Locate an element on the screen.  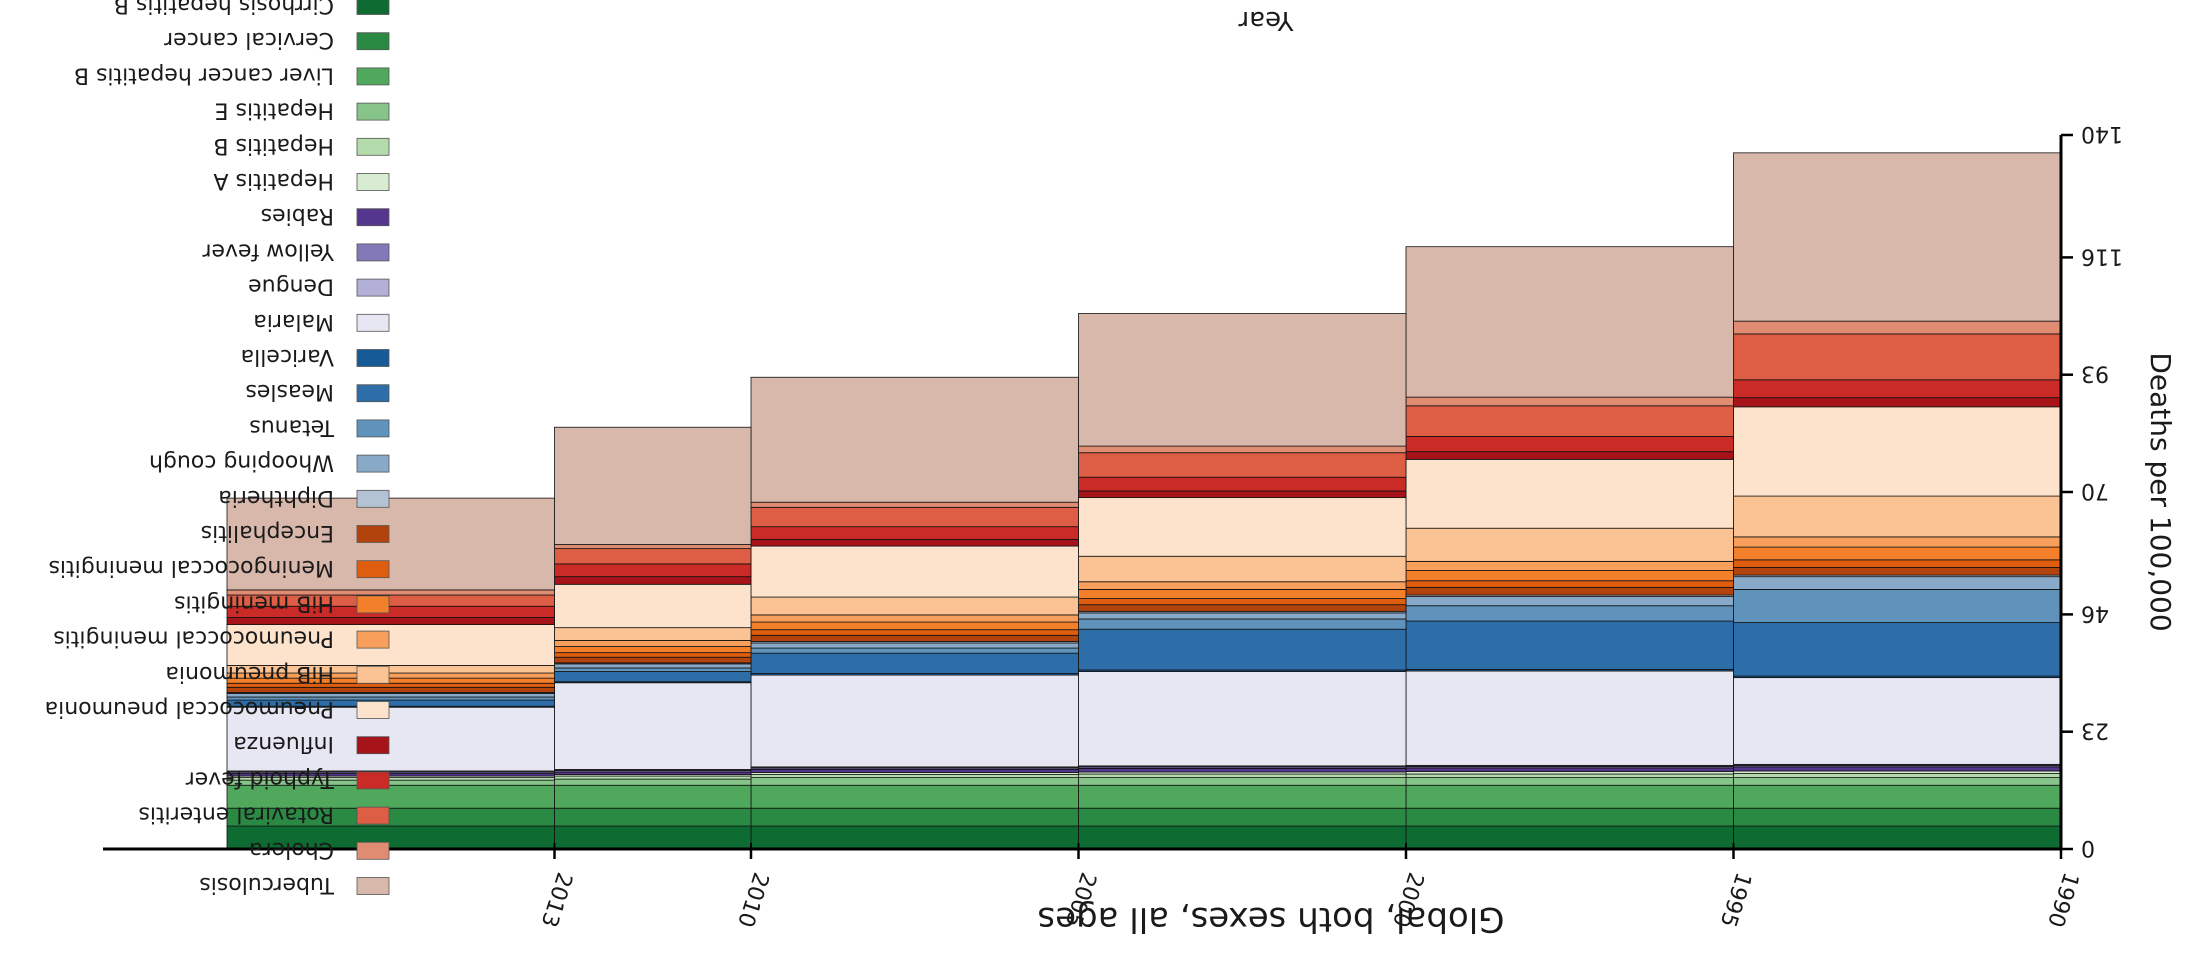
area-segment-influenza-2010 is located at coordinates (653, 580).